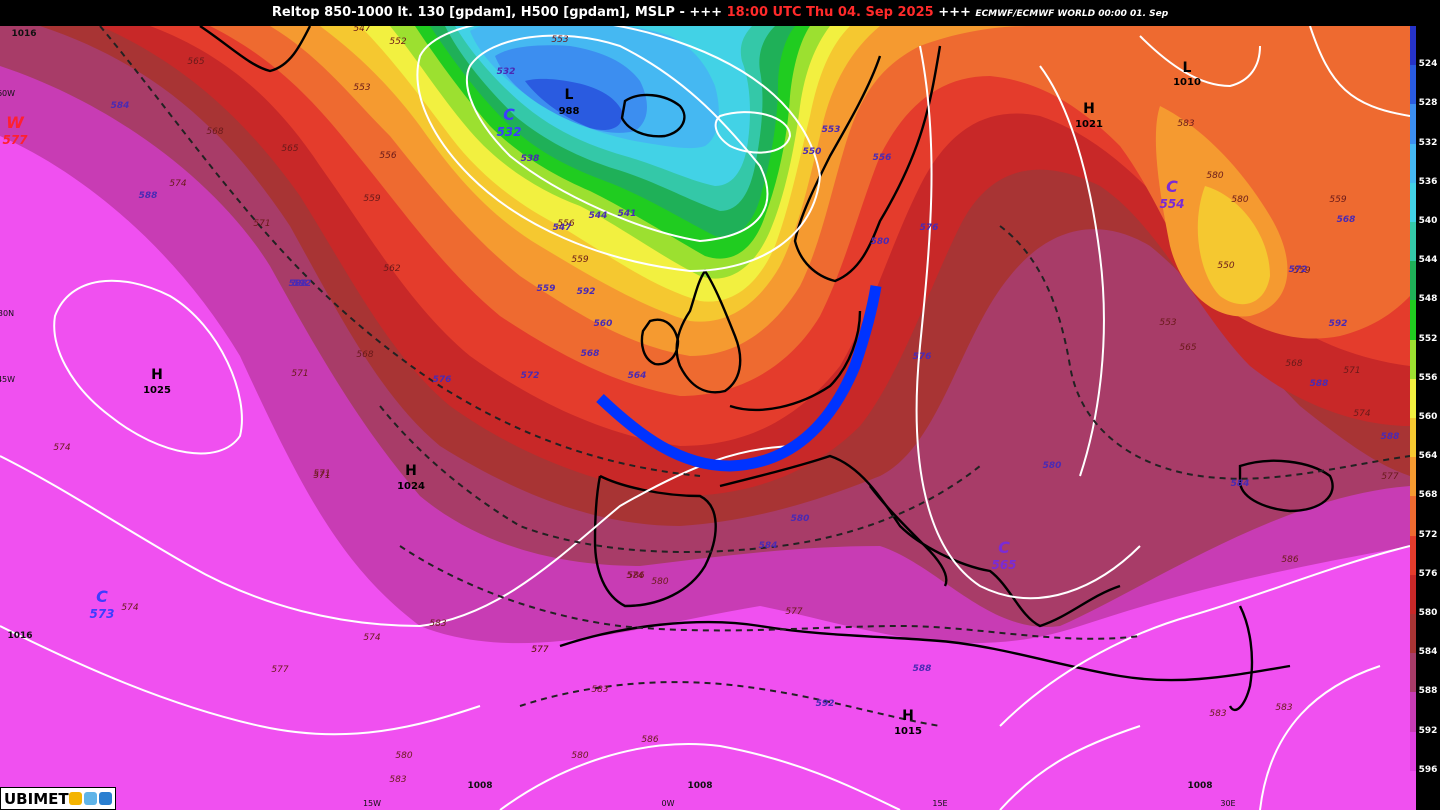  Describe the element at coordinates (7, 313) in the screenshot. I see `parallel-label: 30N` at that location.